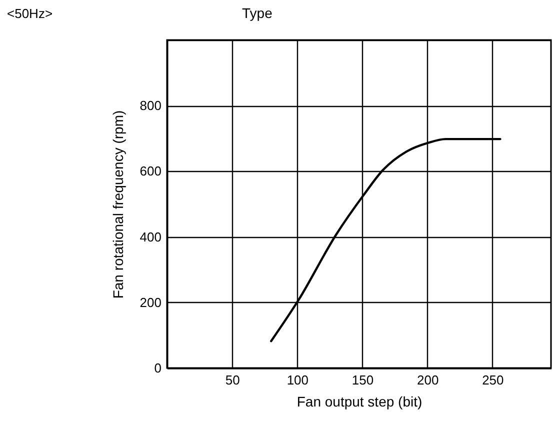 The width and height of the screenshot is (555, 423). I want to click on x-tick-label: 50, so click(232, 380).